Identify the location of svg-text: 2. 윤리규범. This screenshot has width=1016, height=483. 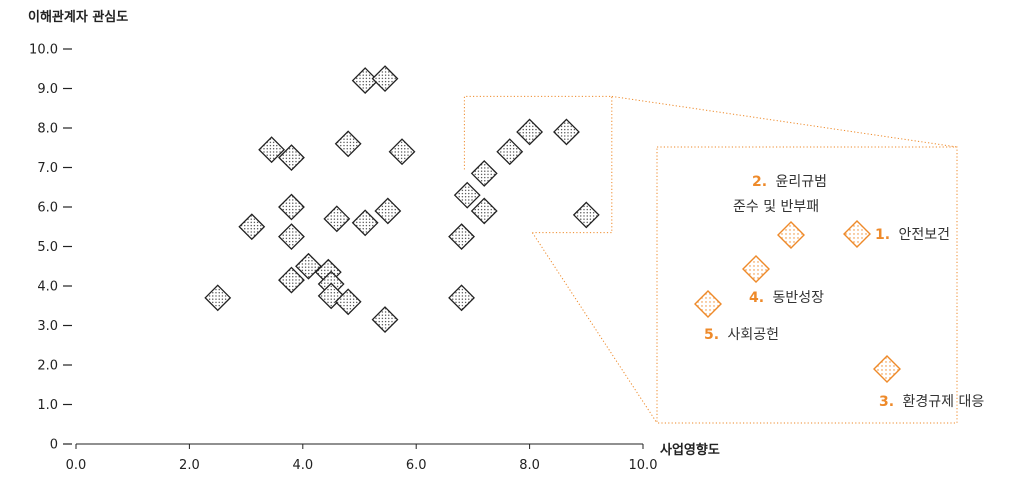
(789, 182).